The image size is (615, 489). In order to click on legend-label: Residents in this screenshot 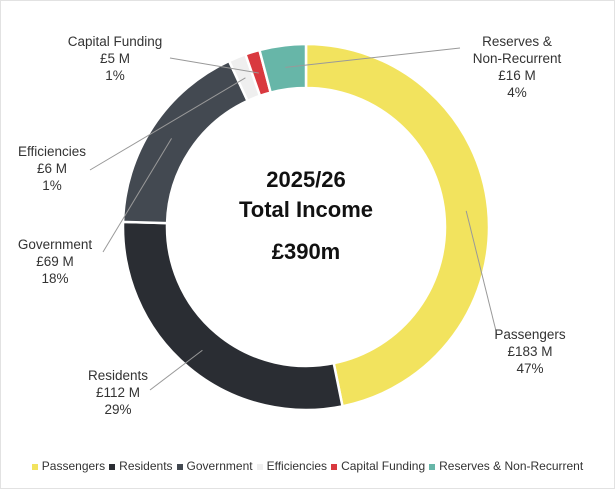, I will do `click(146, 466)`.